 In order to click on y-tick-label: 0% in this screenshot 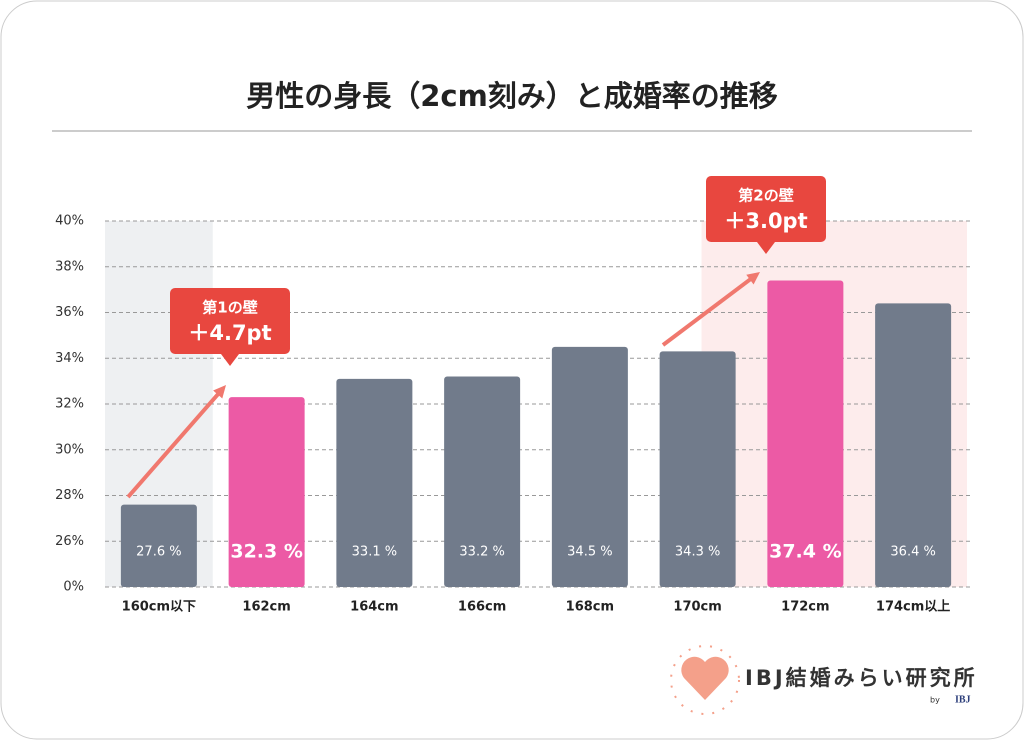, I will do `click(73, 587)`.